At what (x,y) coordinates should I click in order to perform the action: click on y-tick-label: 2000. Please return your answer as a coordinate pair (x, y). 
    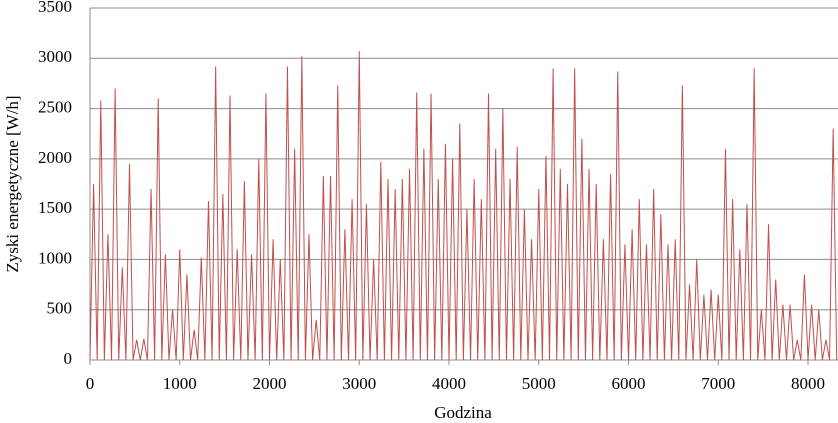
    Looking at the image, I should click on (55, 157).